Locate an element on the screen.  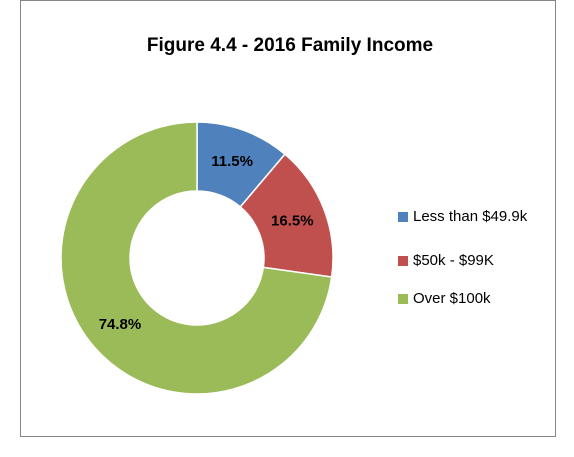
donut-slice is located at coordinates (286, 215).